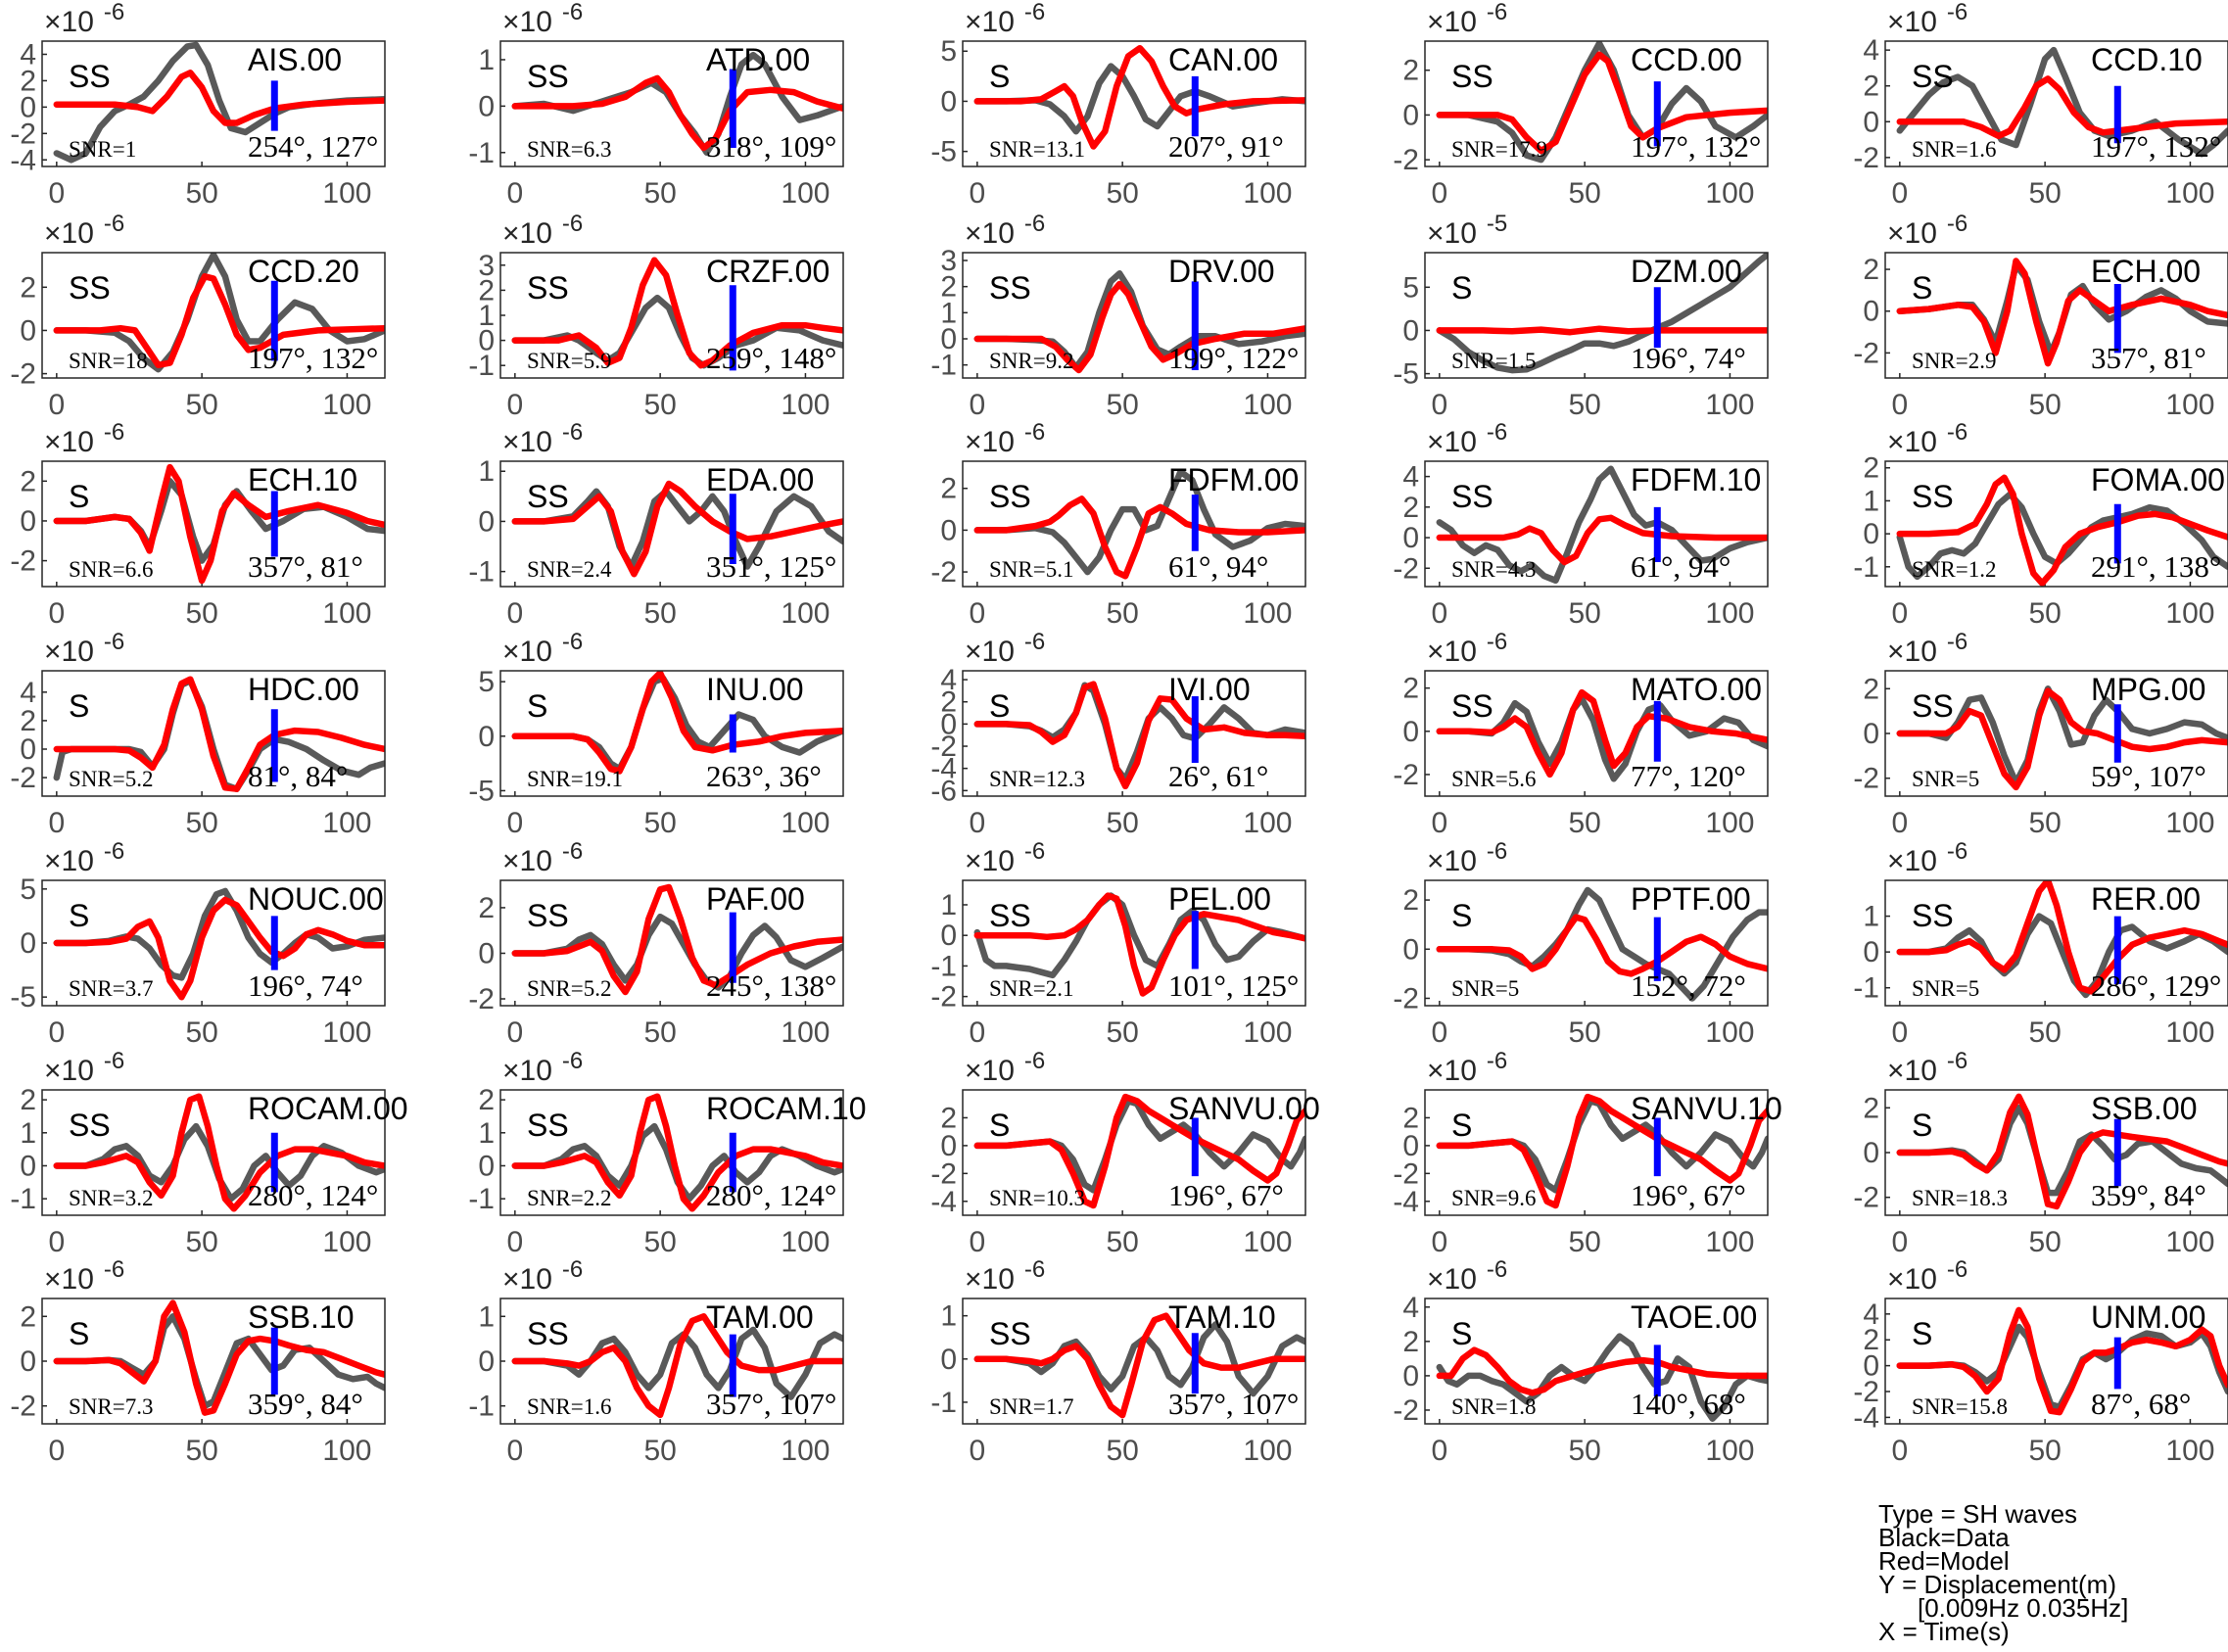 The image size is (2228, 1652). Describe the element at coordinates (1707, 1108) in the screenshot. I see `station-label: SANVU.10` at that location.